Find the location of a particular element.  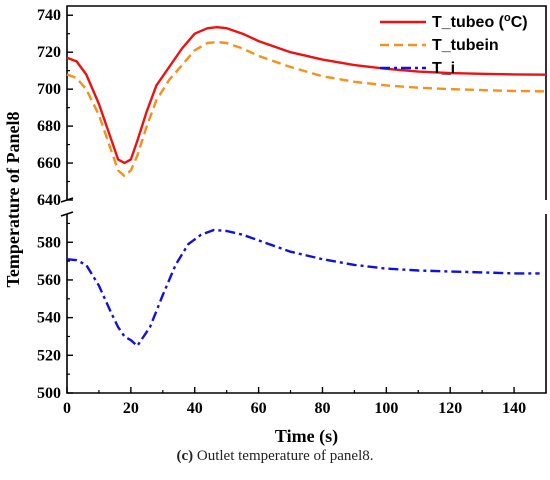

x-axis-title: Time (s) is located at coordinates (306, 436).